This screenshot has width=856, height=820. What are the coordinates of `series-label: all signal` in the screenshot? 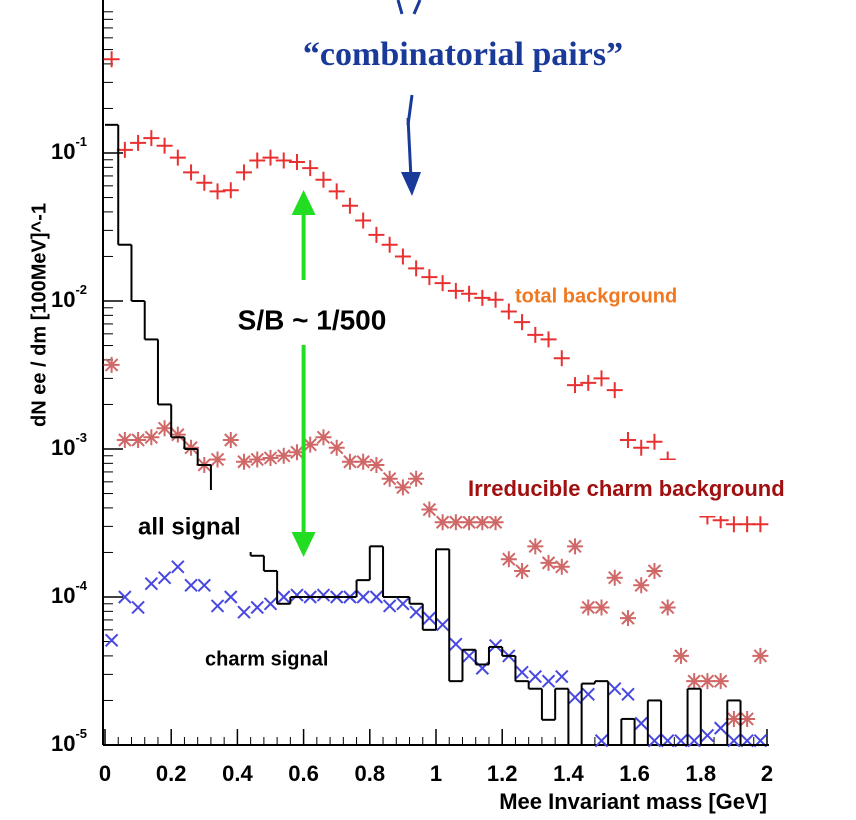 It's located at (189, 526).